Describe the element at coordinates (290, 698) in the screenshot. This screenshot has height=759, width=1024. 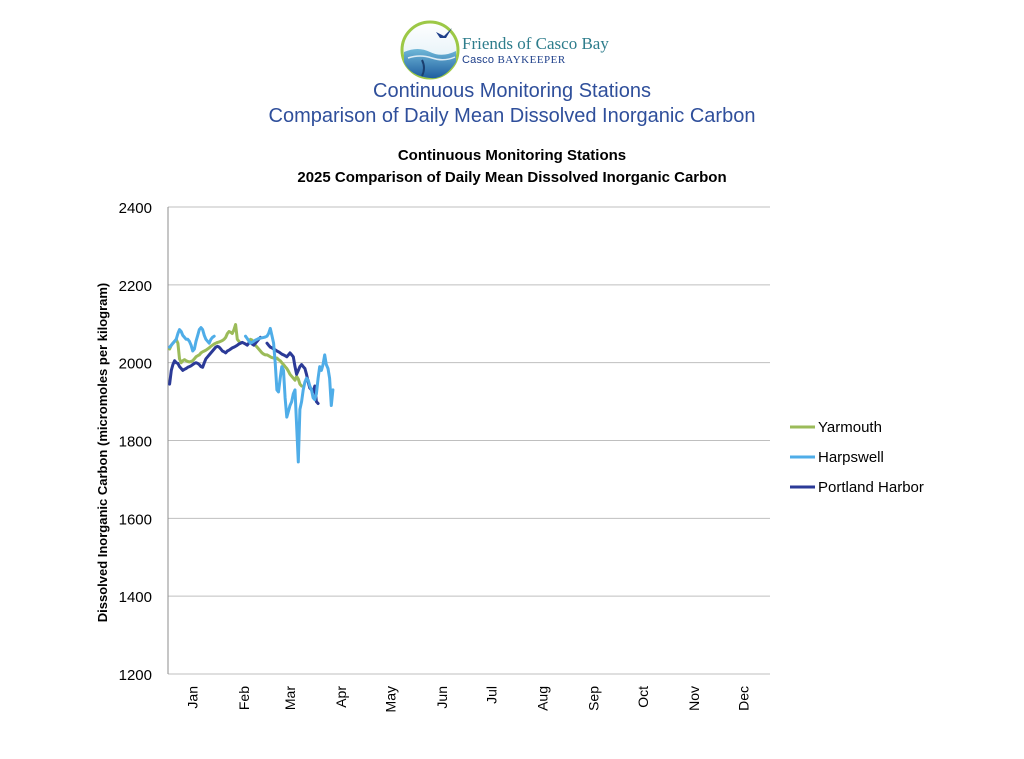
I see `x-tick-label: Mar` at that location.